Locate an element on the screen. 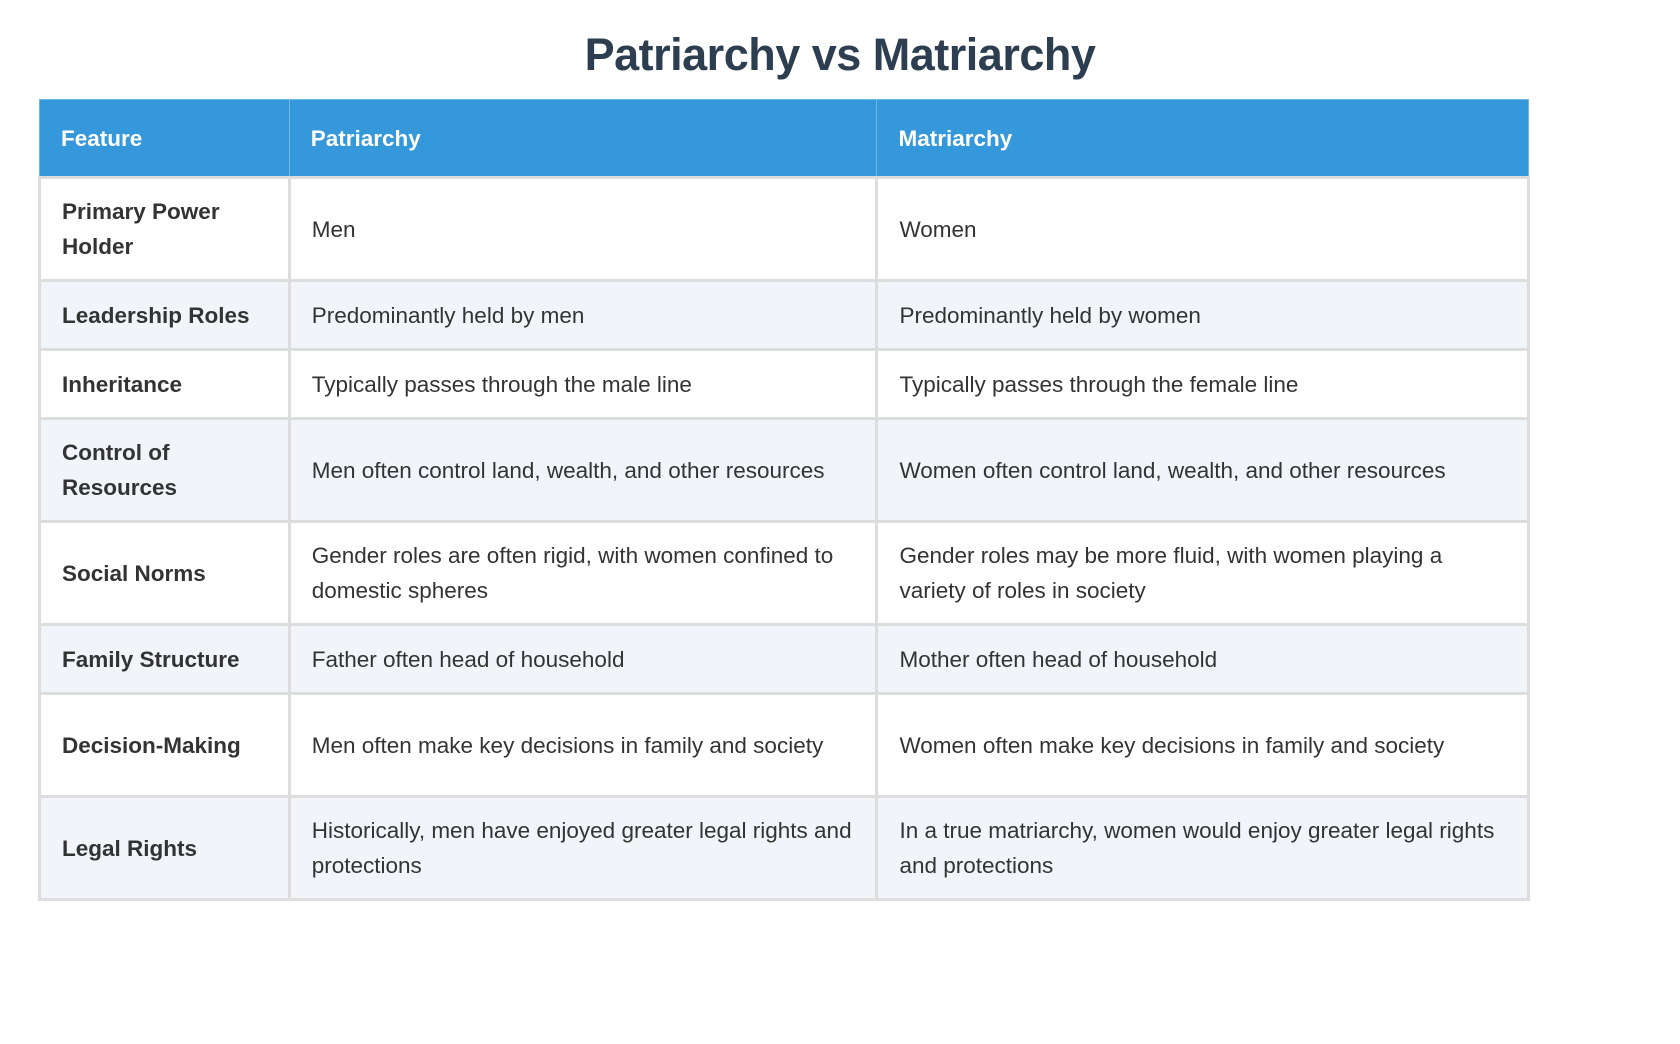 The image size is (1680, 1044). header-row: Feature Patriarchy Matriarchy is located at coordinates (784, 139).